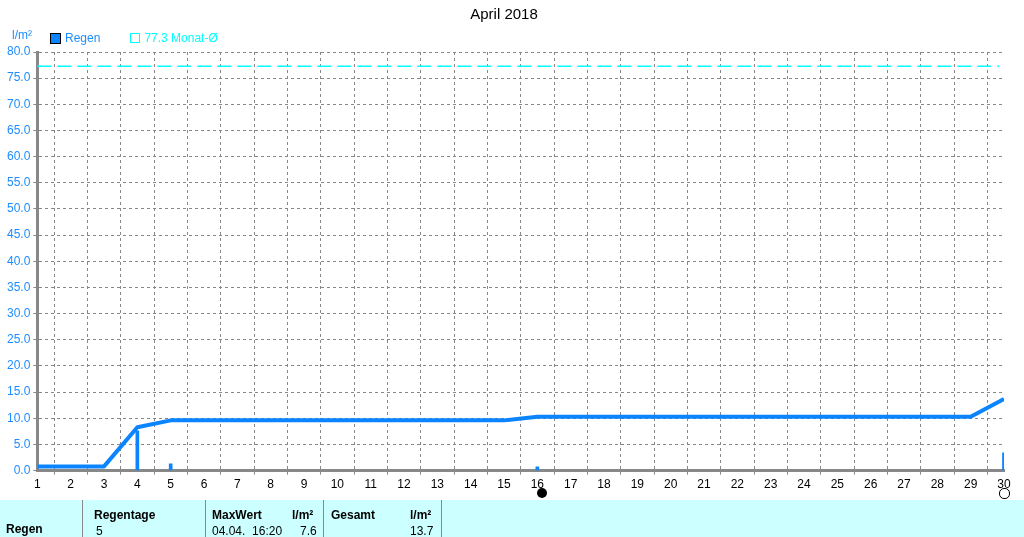 This screenshot has height=537, width=1024. What do you see at coordinates (19, 103) in the screenshot?
I see `y-tick-label: 70.0` at bounding box center [19, 103].